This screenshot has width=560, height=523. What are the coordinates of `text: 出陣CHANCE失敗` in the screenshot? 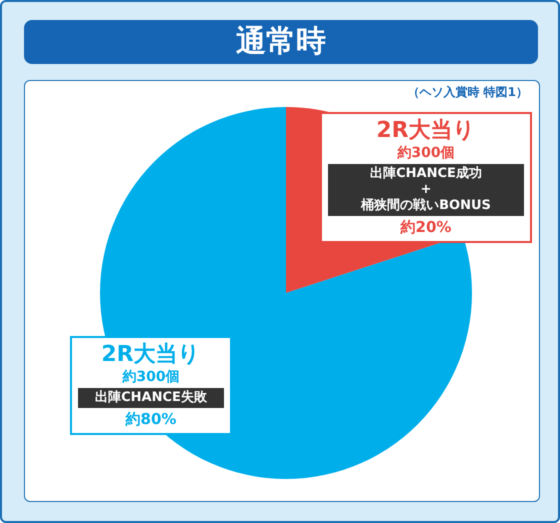 It's located at (151, 398).